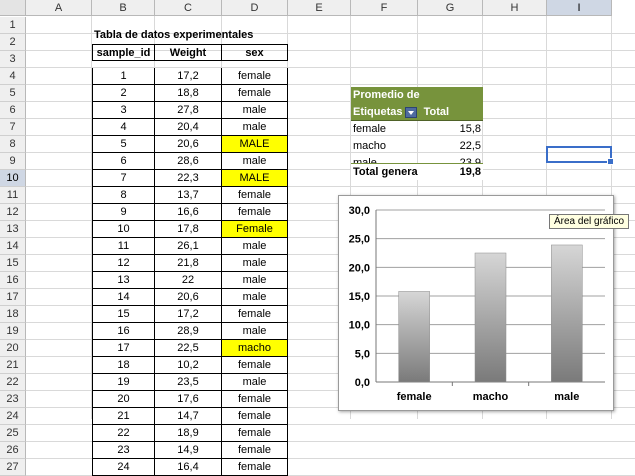  Describe the element at coordinates (13, 365) in the screenshot. I see `row-header: 21` at that location.